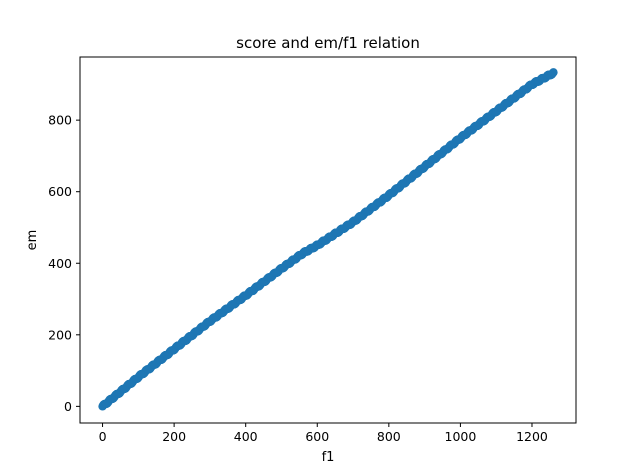 Image resolution: width=640 pixels, height=473 pixels. Describe the element at coordinates (246, 436) in the screenshot. I see `x-tick-label: 400` at that location.